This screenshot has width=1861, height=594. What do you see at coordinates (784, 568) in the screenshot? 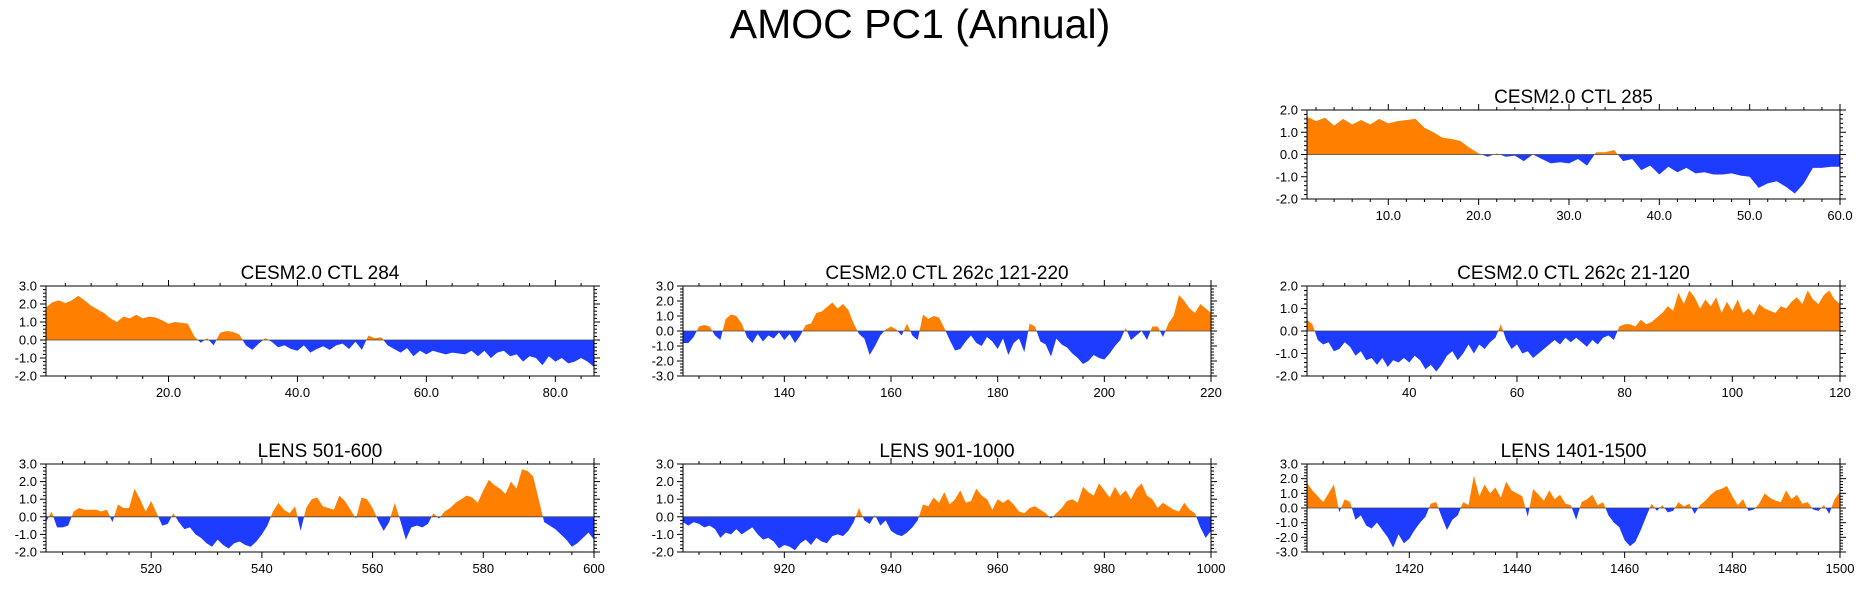
I see `x-tick-label: 920` at bounding box center [784, 568].